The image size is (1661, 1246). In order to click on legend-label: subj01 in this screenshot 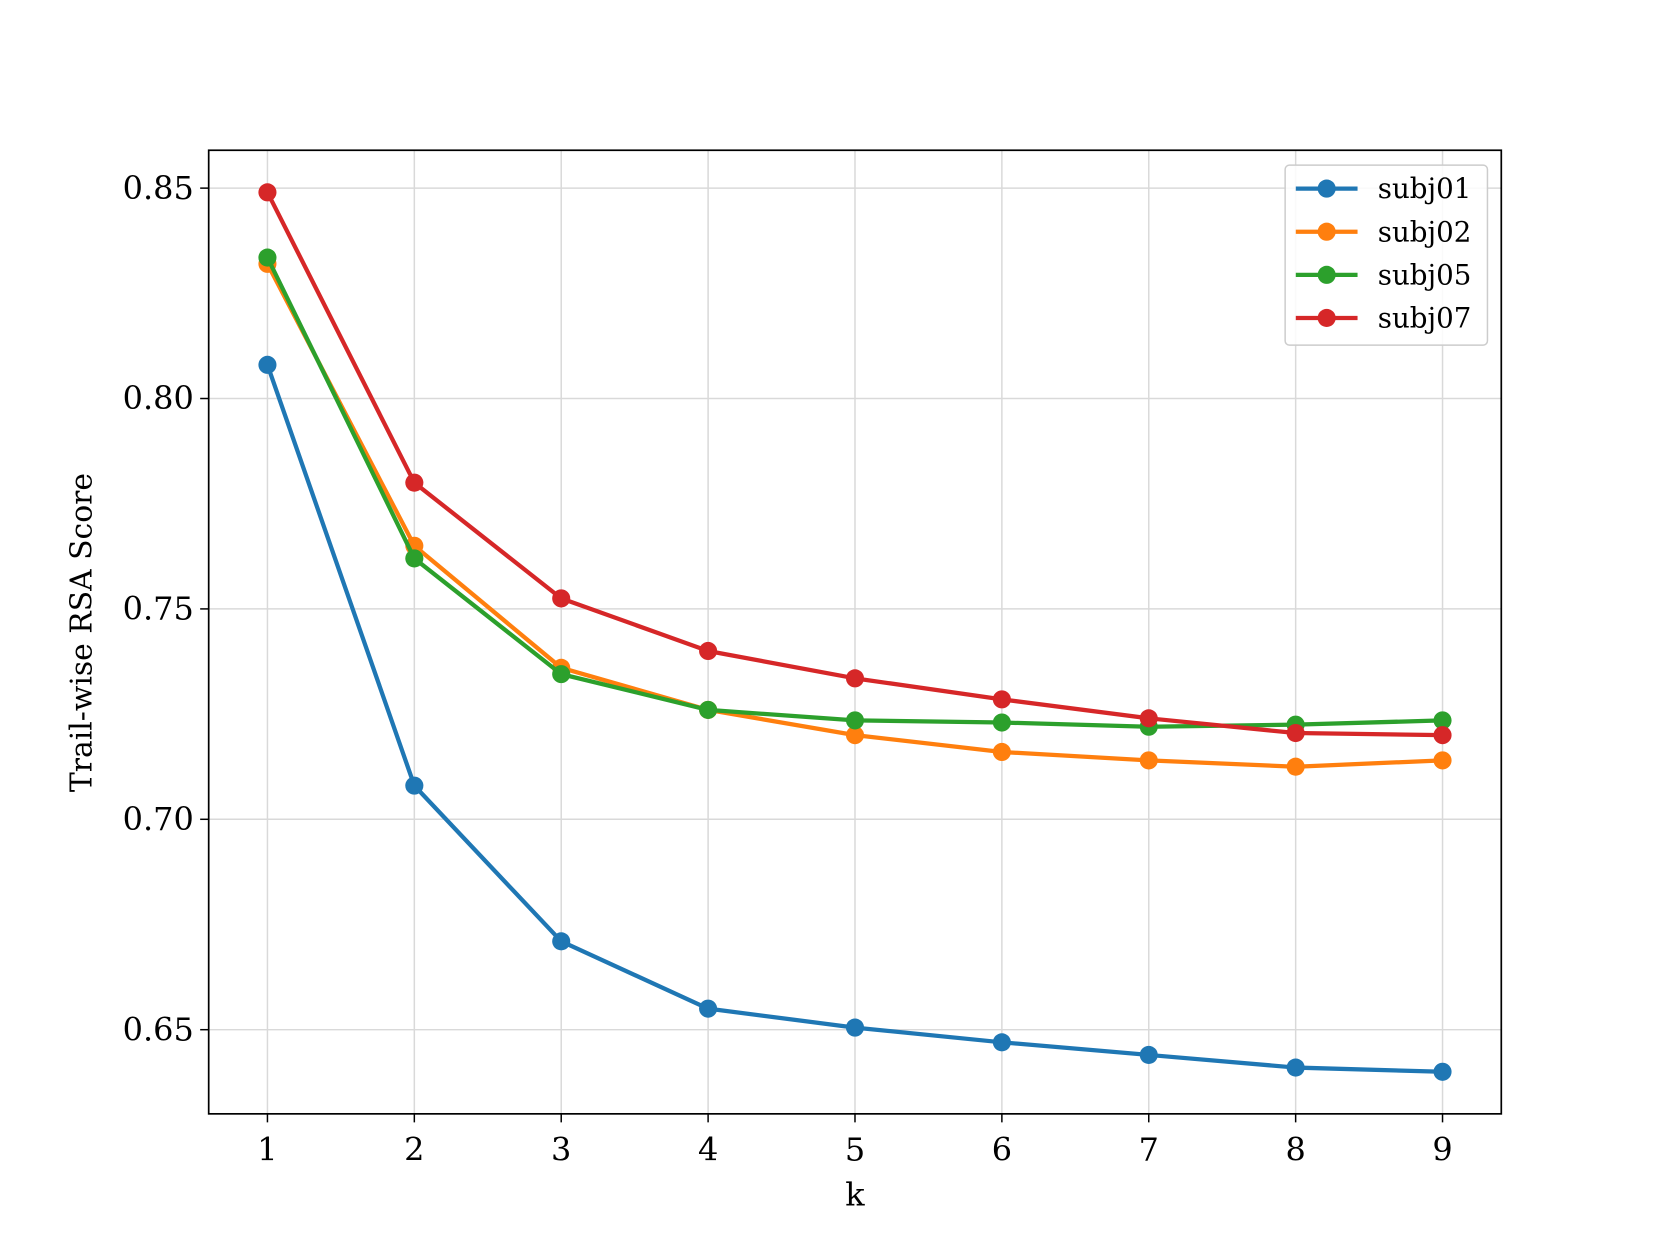, I will do `click(1425, 188)`.